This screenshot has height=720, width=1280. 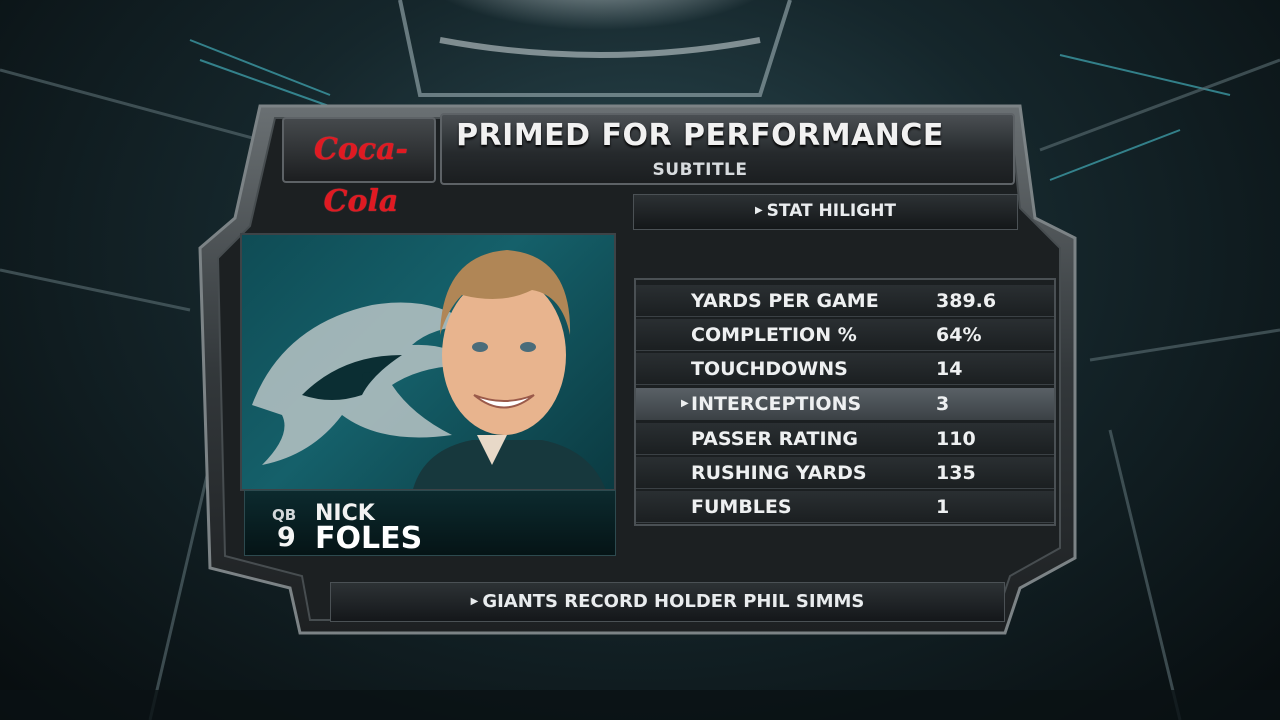 What do you see at coordinates (943, 507) in the screenshot?
I see `stat-value: 1` at bounding box center [943, 507].